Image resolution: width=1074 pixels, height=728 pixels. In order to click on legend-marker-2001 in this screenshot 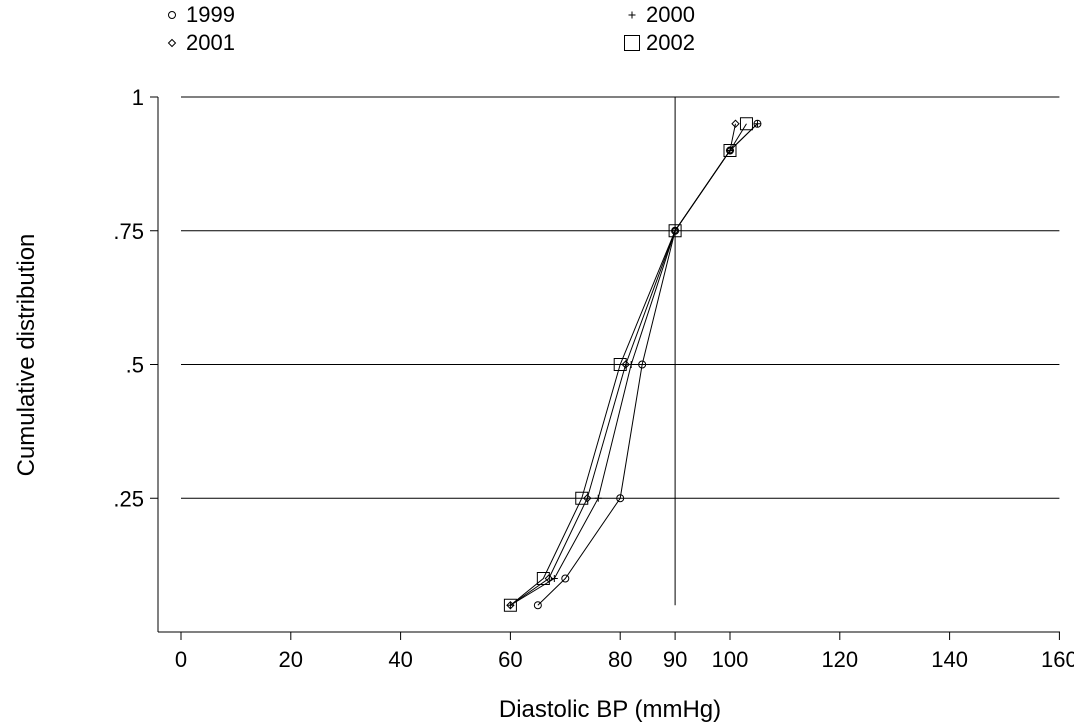, I will do `click(172, 43)`.